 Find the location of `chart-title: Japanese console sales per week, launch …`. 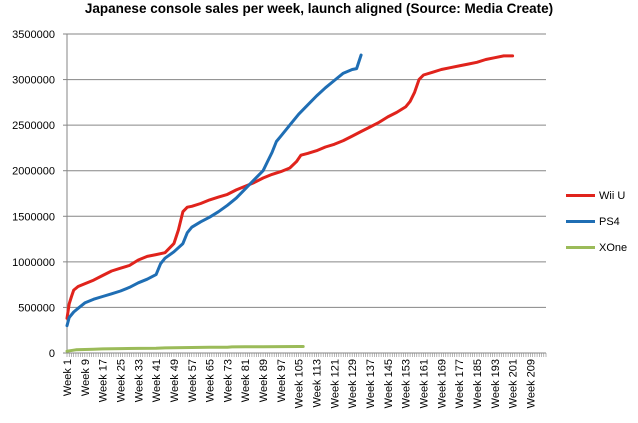

chart-title: Japanese console sales per week, launch … is located at coordinates (319, 8).